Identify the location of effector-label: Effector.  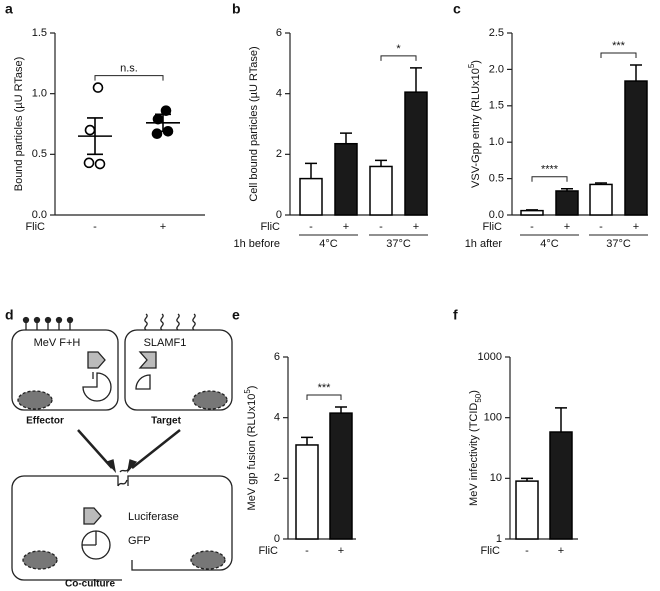
(45, 421).